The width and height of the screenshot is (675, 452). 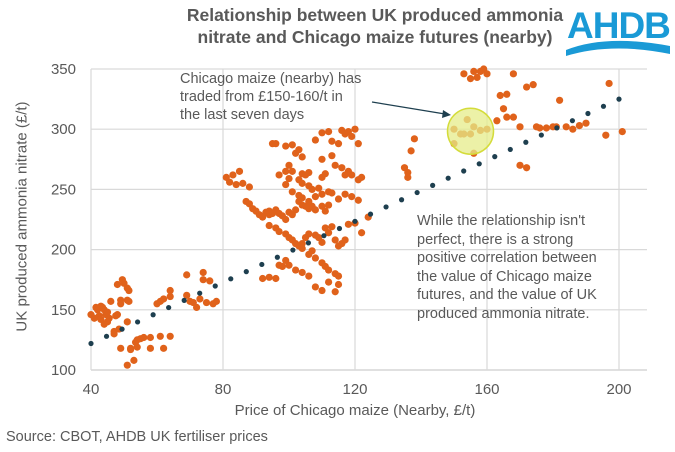 What do you see at coordinates (223, 389) in the screenshot?
I see `x-tick-label: 80` at bounding box center [223, 389].